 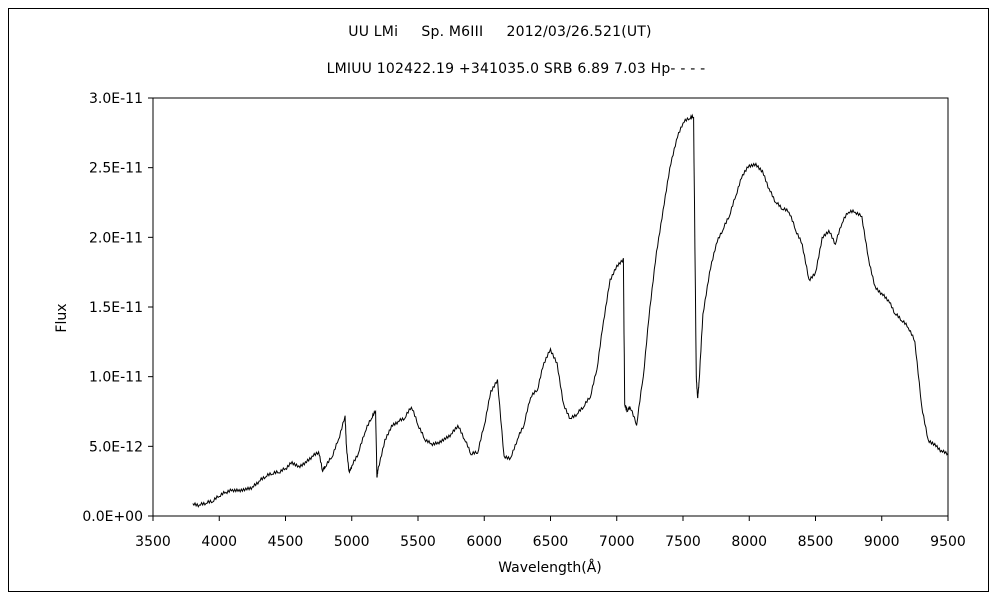 What do you see at coordinates (116, 238) in the screenshot?
I see `y-tick-label: 2.0E-11` at bounding box center [116, 238].